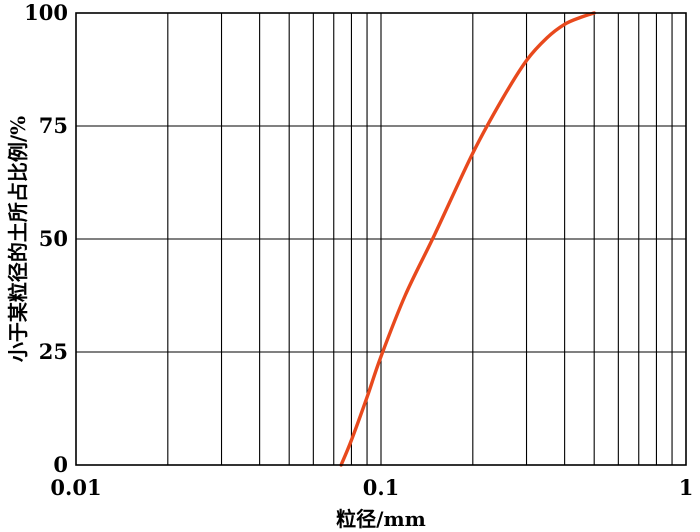 Image resolution: width=700 pixels, height=532 pixels. Describe the element at coordinates (53, 125) in the screenshot. I see `y-tick-label: 75` at that location.